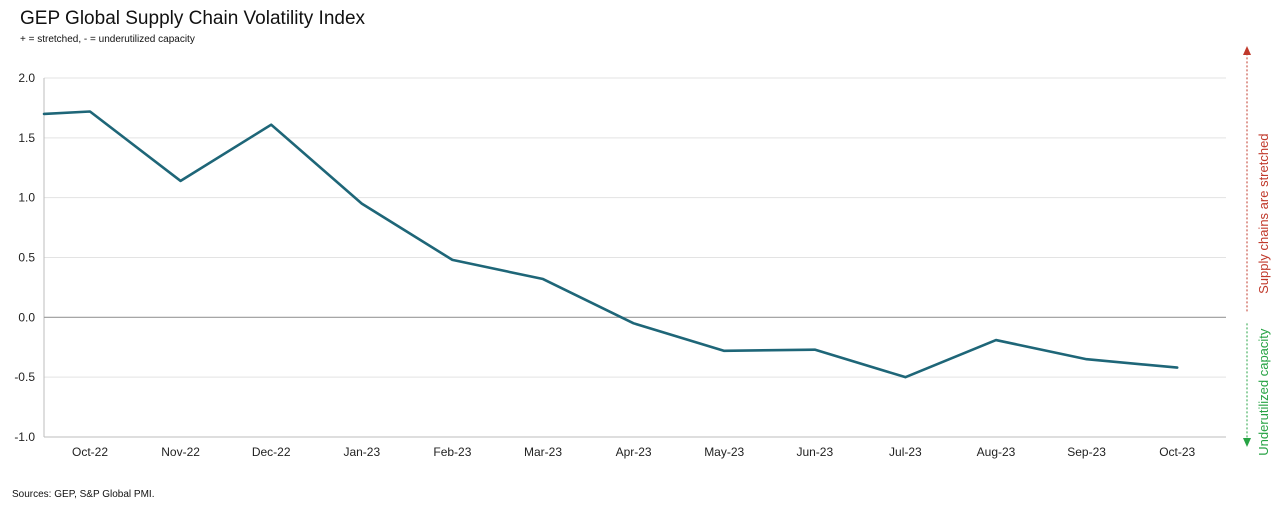  Describe the element at coordinates (24, 377) in the screenshot. I see `y-tick-label: -0.5` at that location.